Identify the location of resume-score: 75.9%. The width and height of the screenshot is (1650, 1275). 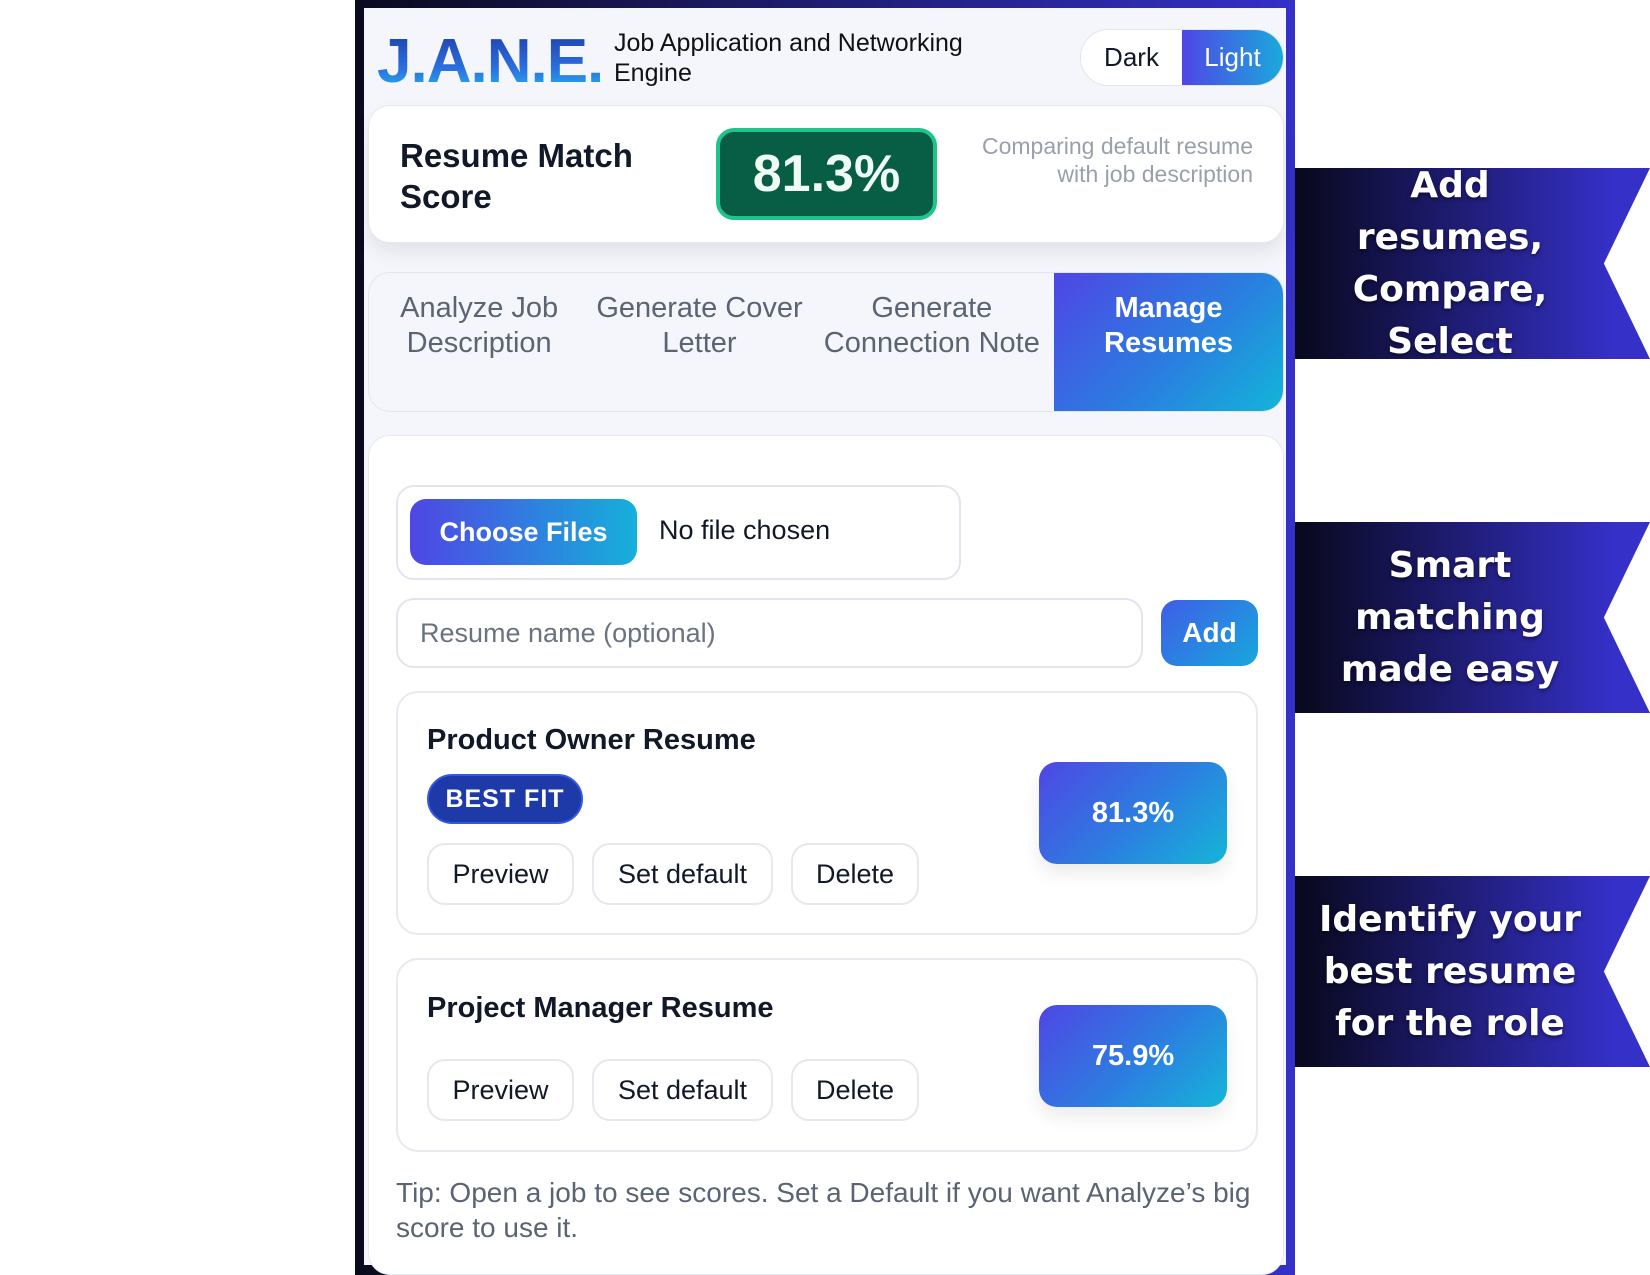
(1133, 1056).